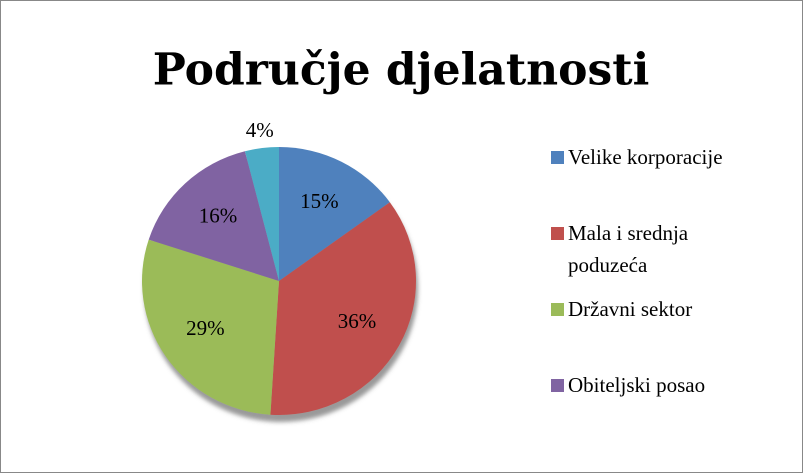 Image resolution: width=803 pixels, height=473 pixels. I want to click on data-label: 15%, so click(319, 201).